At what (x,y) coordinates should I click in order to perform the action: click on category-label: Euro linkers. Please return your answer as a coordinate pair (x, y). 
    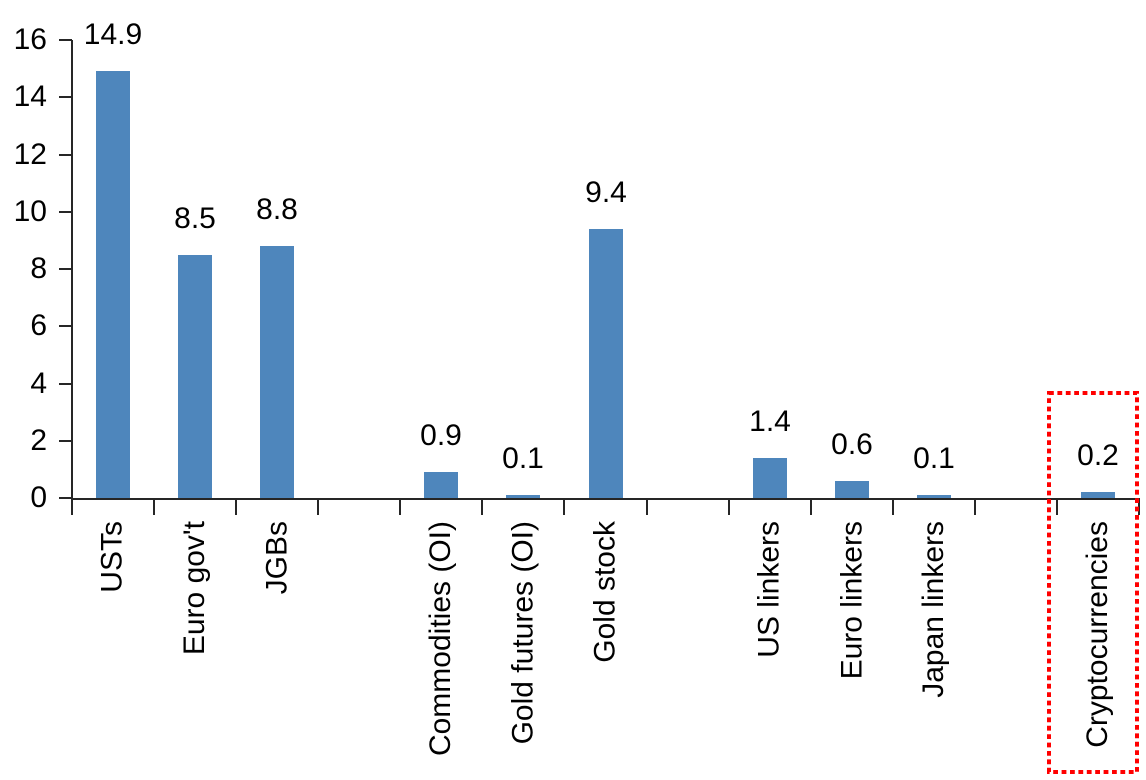
    Looking at the image, I should click on (851, 600).